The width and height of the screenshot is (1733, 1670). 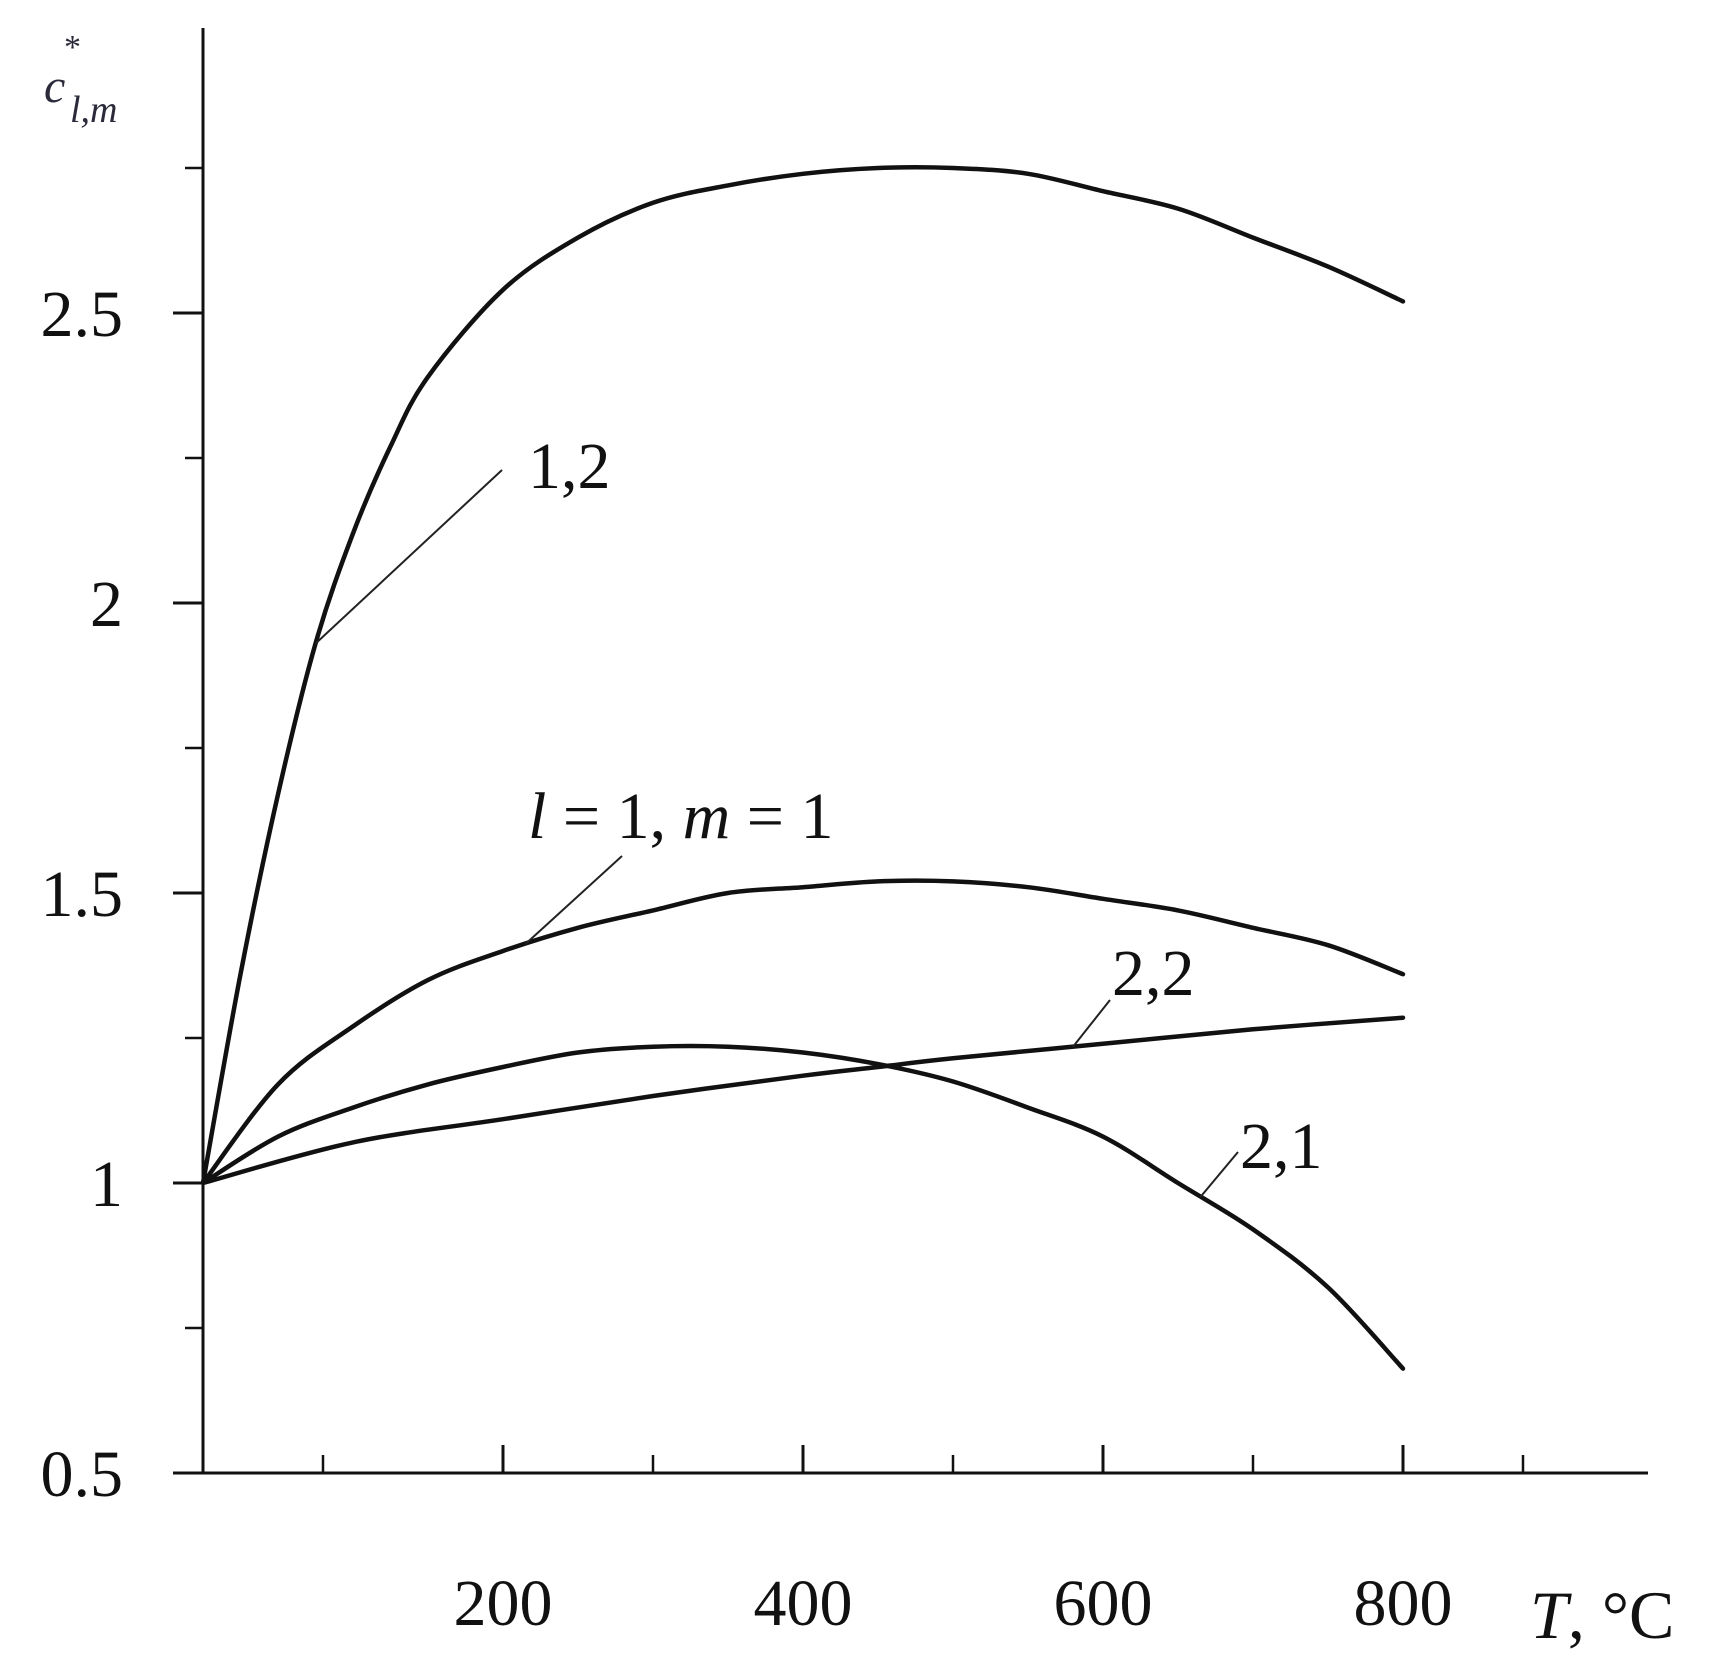 What do you see at coordinates (1103, 1603) in the screenshot?
I see `x-tick-label-600: 600` at bounding box center [1103, 1603].